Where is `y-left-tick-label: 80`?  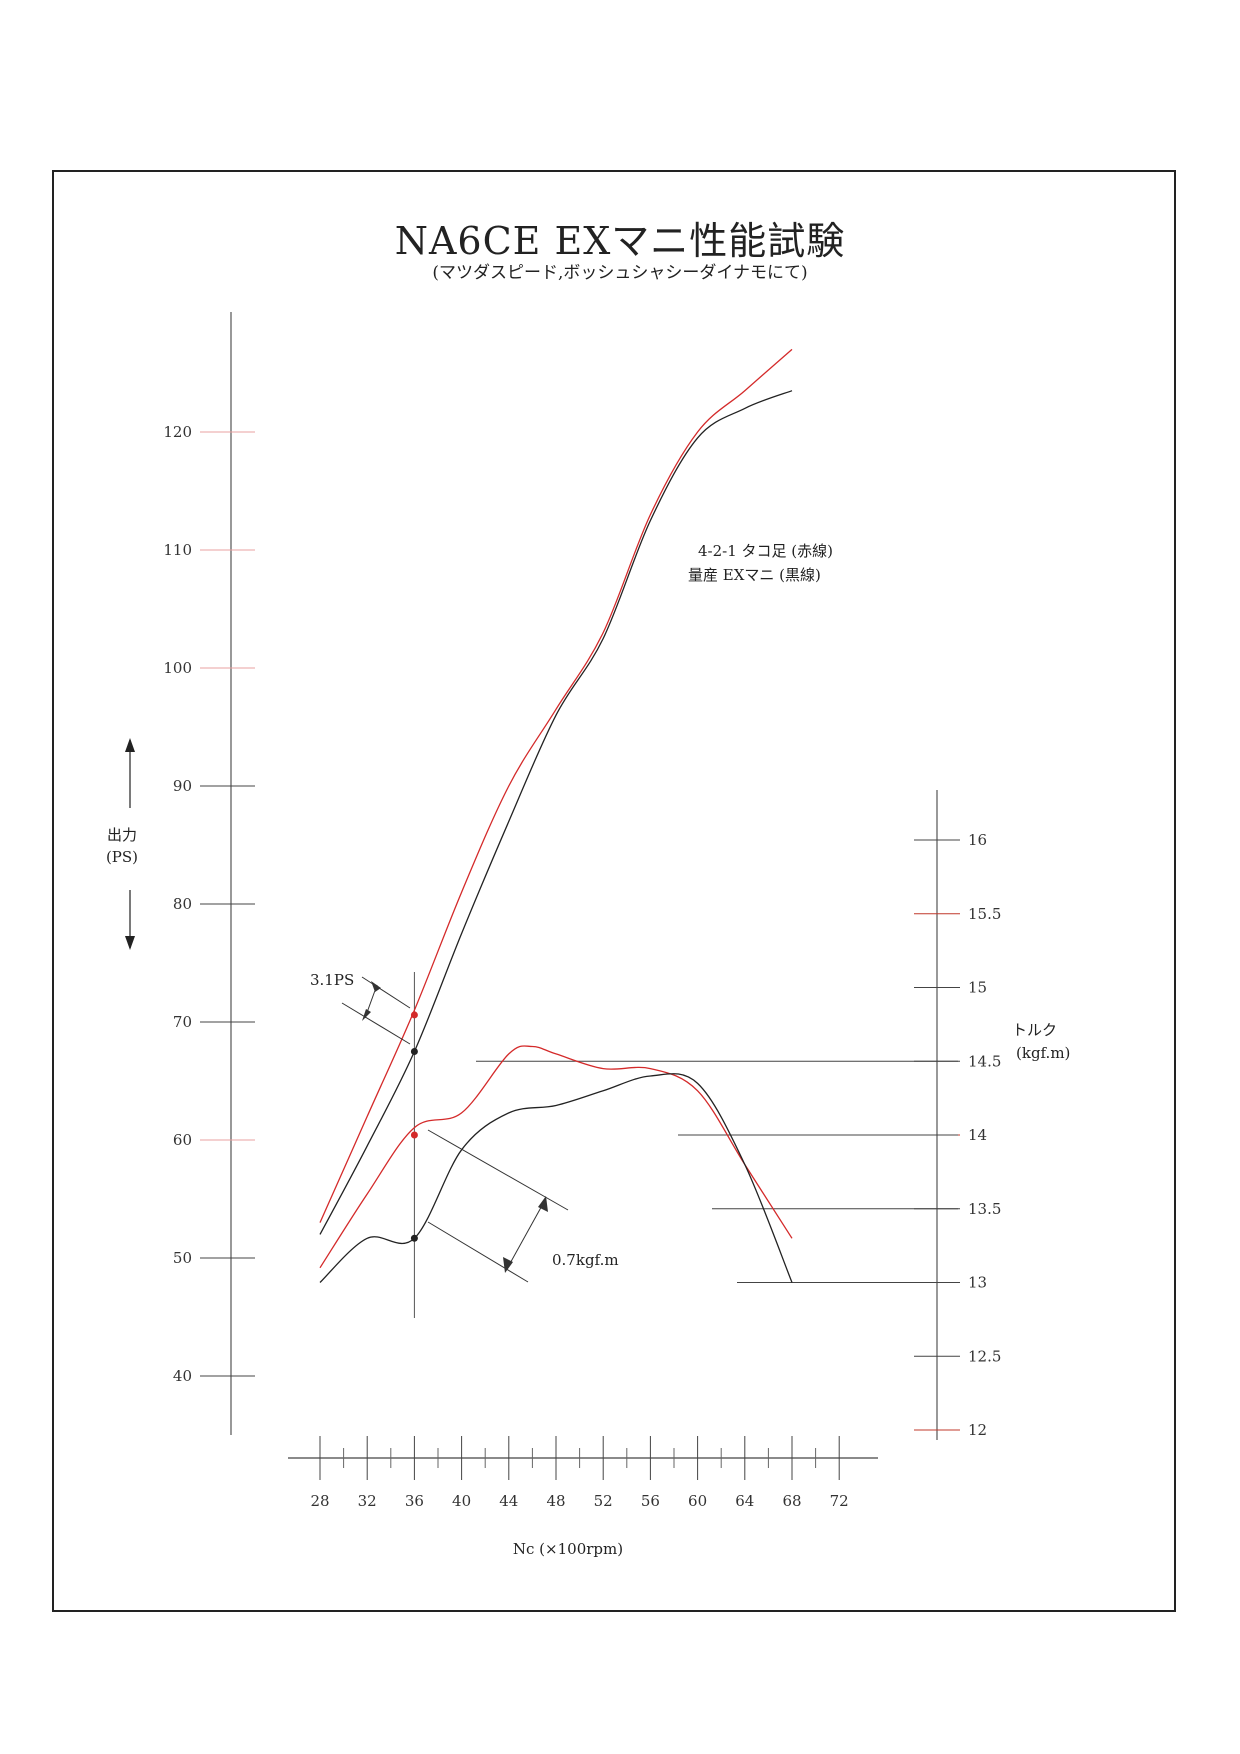 y-left-tick-label: 80 is located at coordinates (182, 904).